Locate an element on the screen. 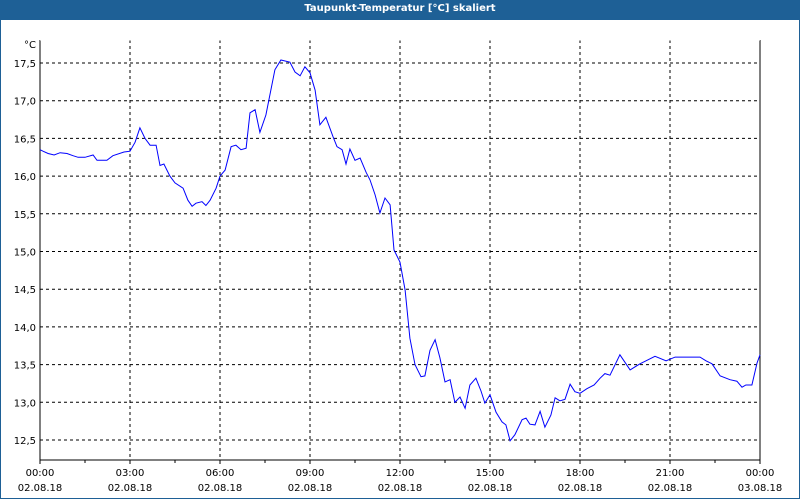 Image resolution: width=800 pixels, height=500 pixels. y-tick-label: 17,5 is located at coordinates (25, 64).